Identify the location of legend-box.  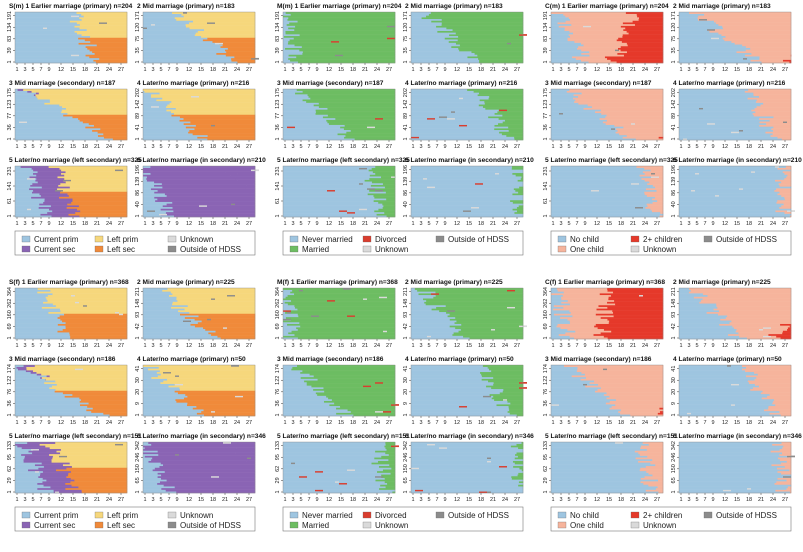
(135, 519).